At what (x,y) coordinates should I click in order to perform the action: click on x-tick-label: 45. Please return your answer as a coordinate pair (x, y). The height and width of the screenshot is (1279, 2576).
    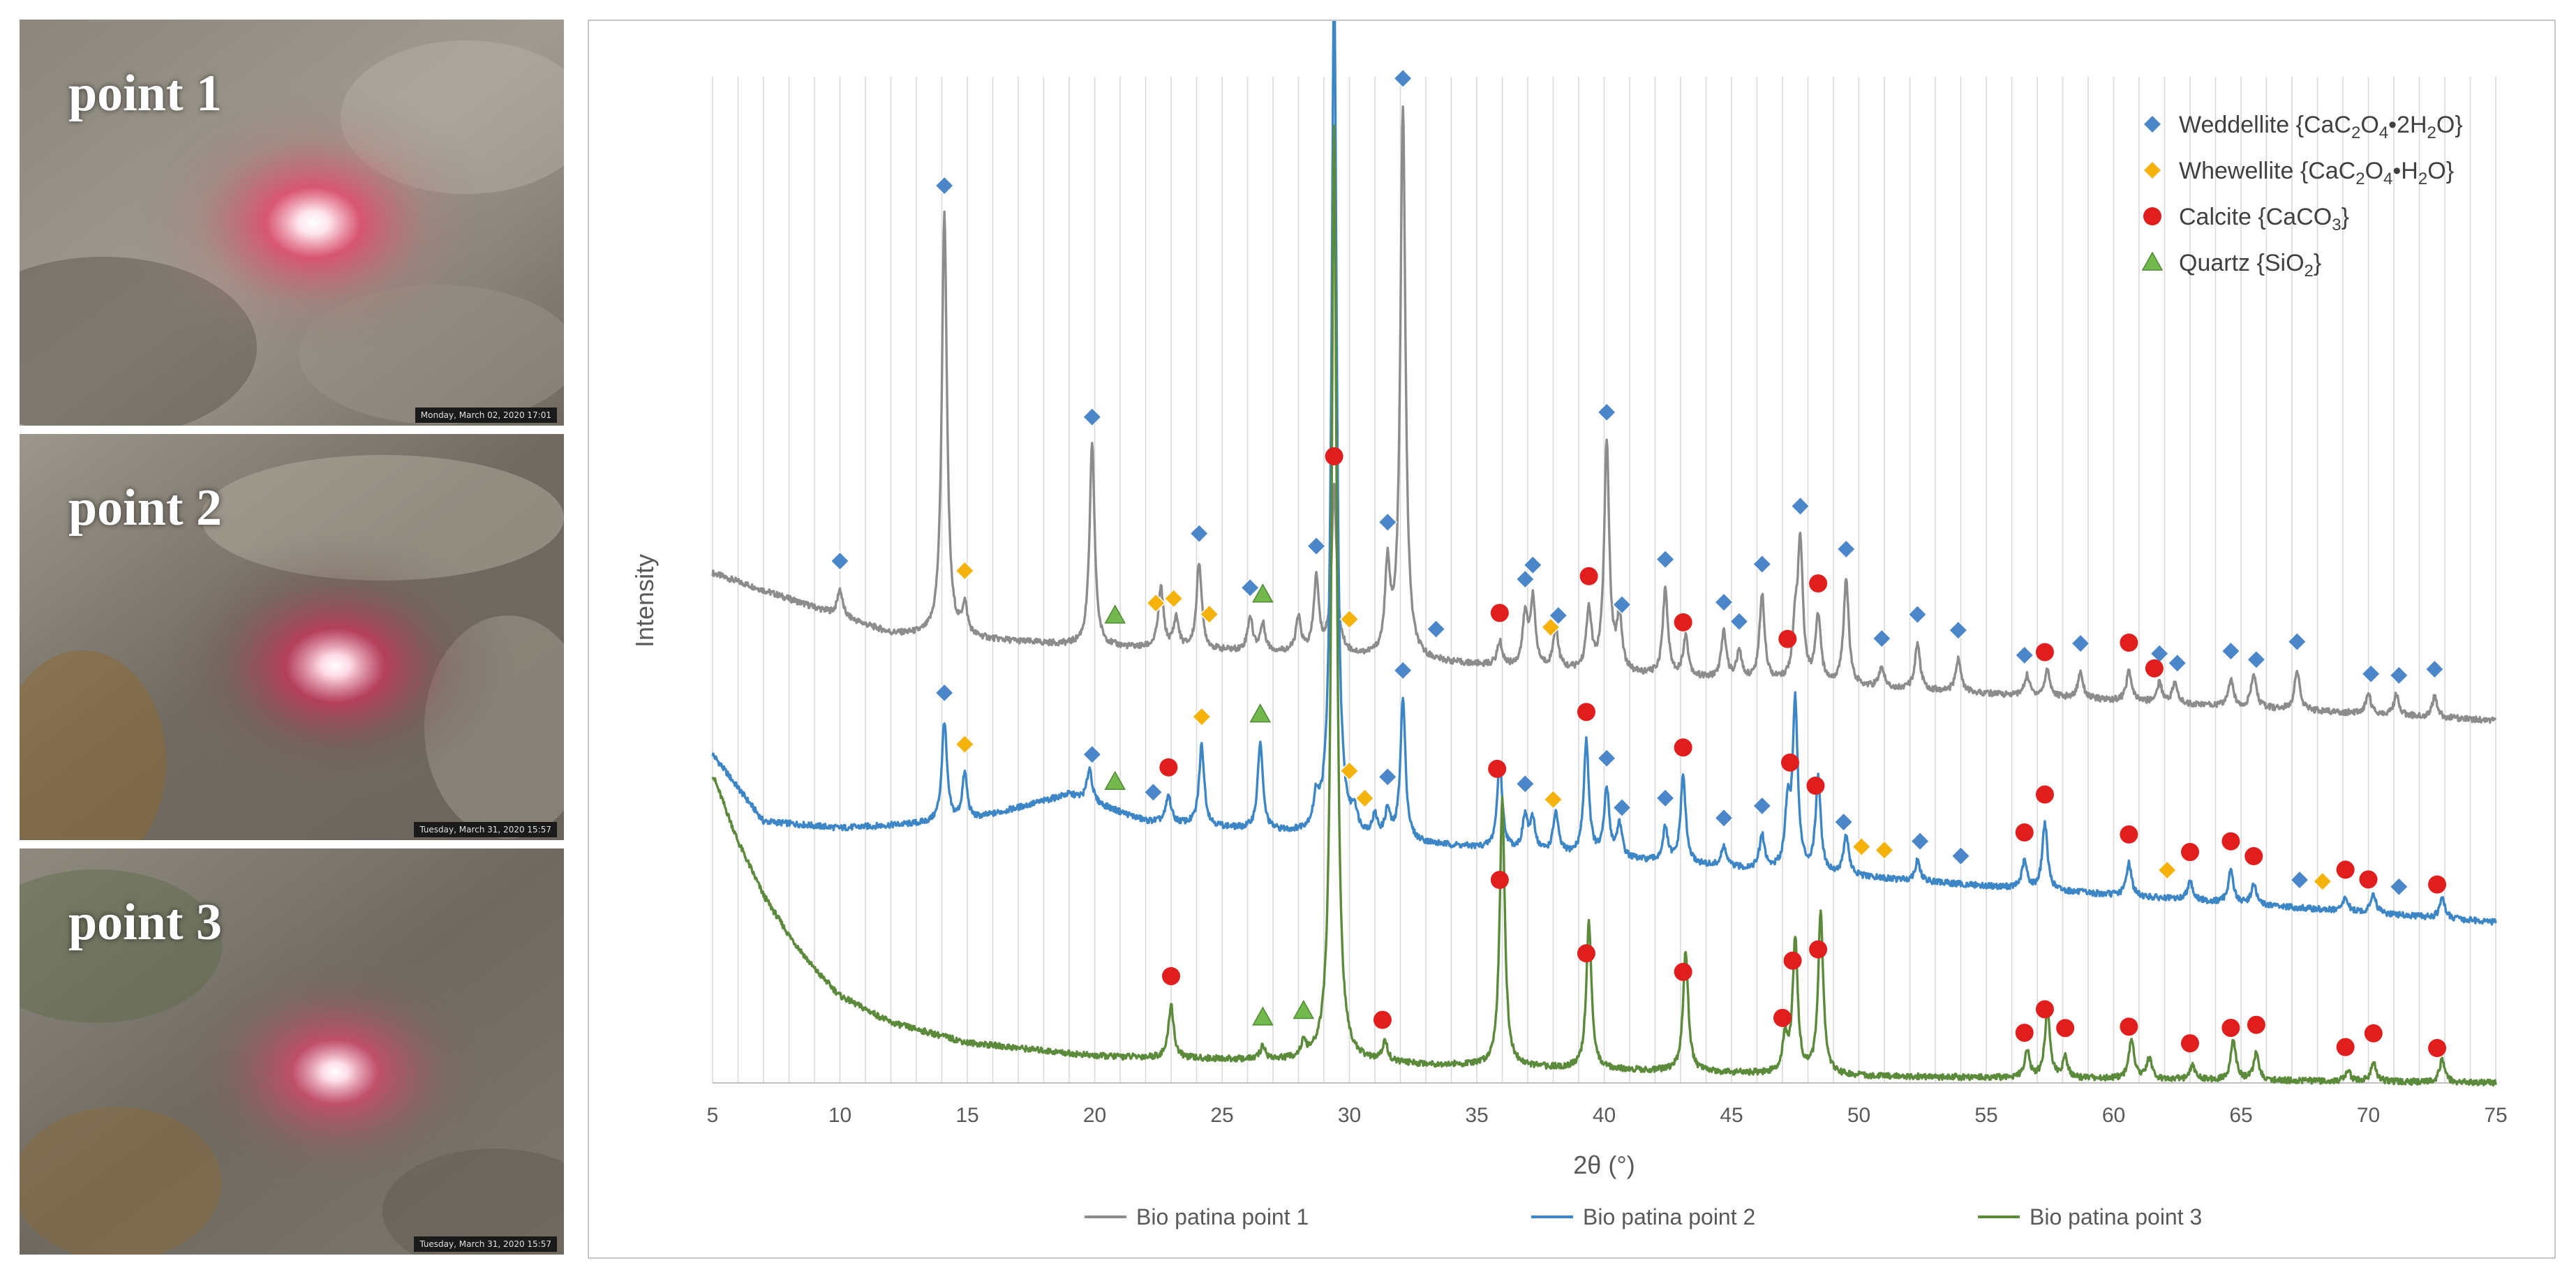
    Looking at the image, I should click on (1731, 1115).